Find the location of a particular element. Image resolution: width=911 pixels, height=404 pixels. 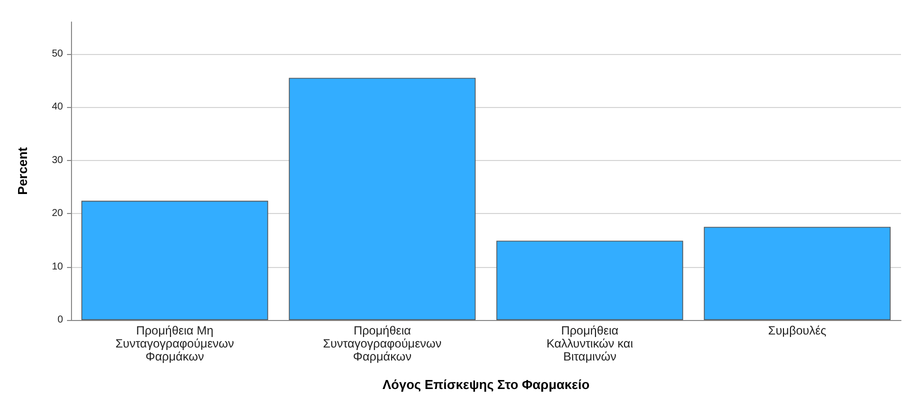

y-tick-label: 50 is located at coordinates (58, 54).